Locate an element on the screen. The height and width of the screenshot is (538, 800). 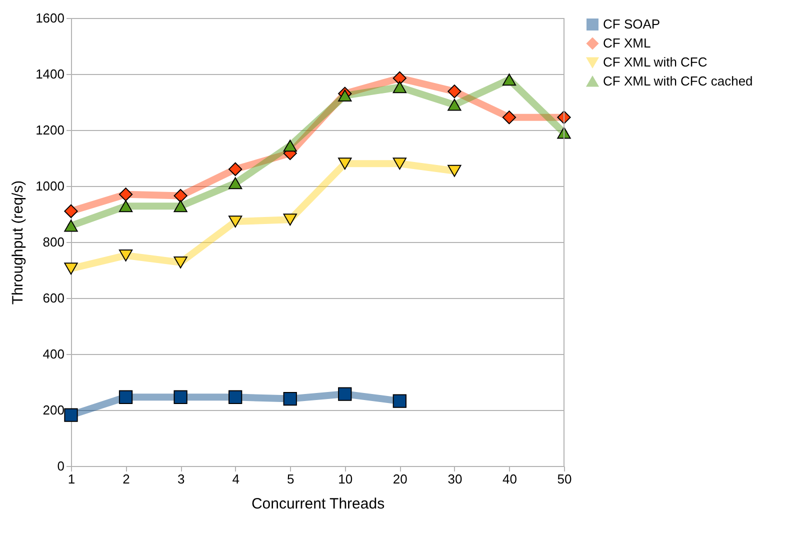
x-tick-label: 10 is located at coordinates (345, 479).